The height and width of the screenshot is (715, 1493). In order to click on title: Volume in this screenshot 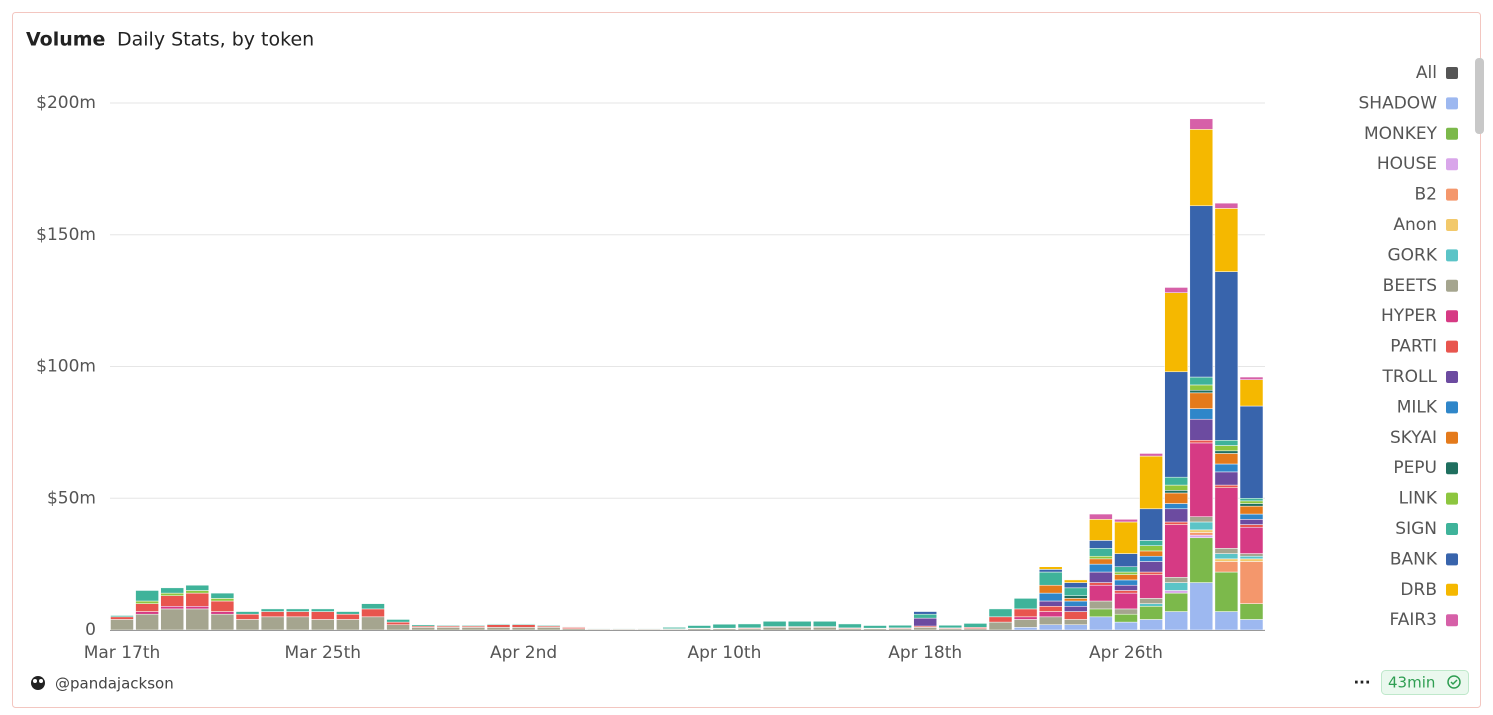, I will do `click(65, 40)`.